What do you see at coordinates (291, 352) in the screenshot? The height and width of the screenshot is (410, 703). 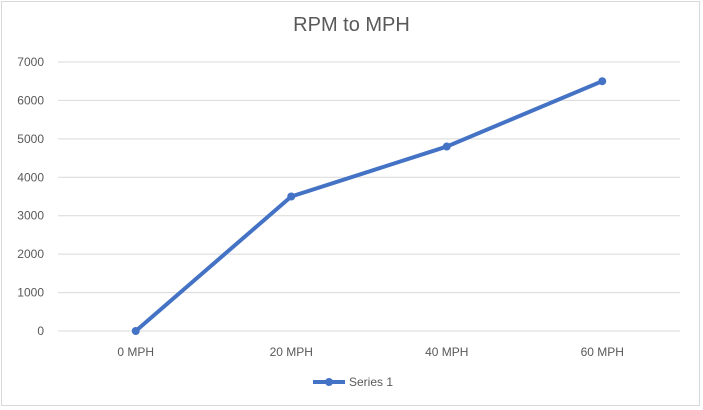 I see `x-tick-label: 20 MPH` at bounding box center [291, 352].